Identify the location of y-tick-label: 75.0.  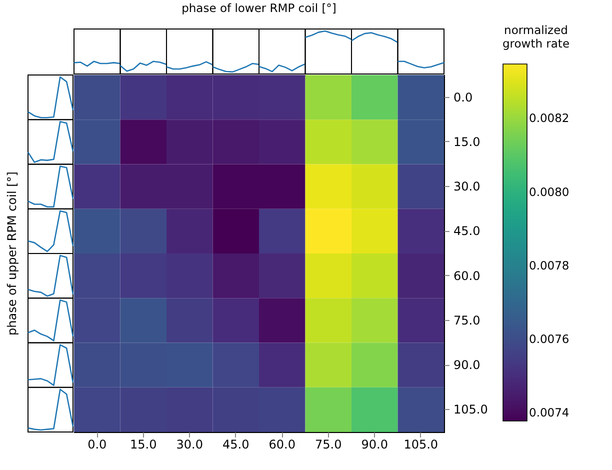
(467, 320).